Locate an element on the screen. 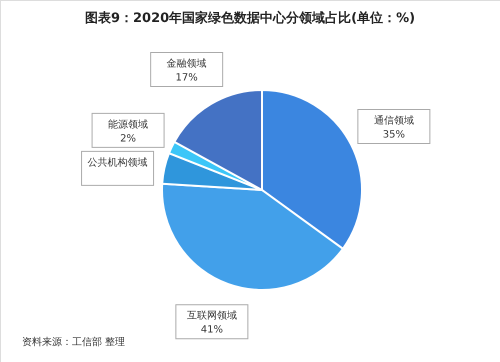 This screenshot has height=362, width=500. slice-label: 互联网领域 is located at coordinates (211, 316).